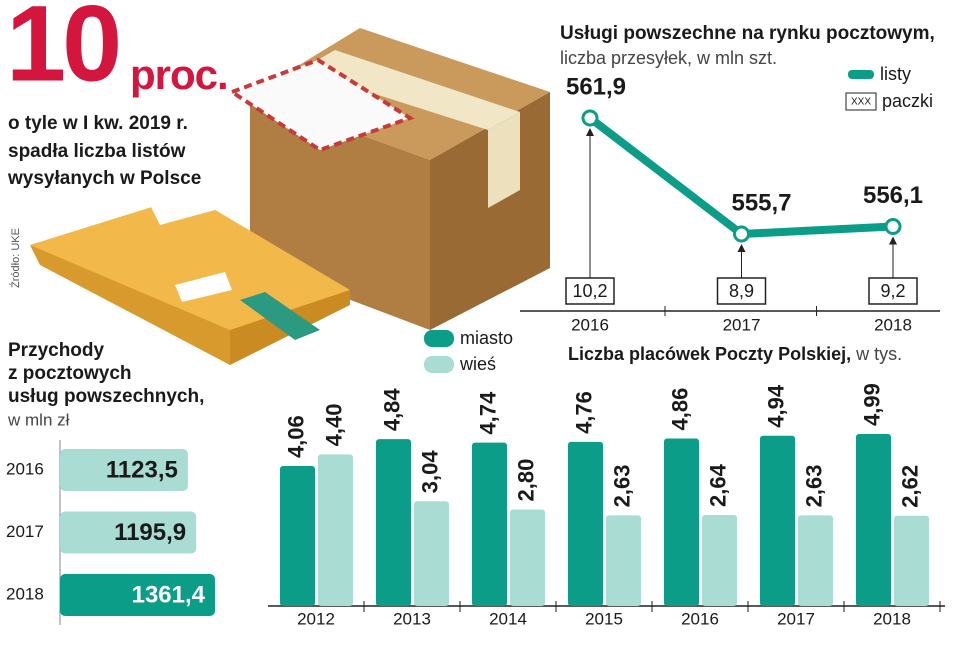  What do you see at coordinates (70, 373) in the screenshot?
I see `chart-title: z pocztowych` at bounding box center [70, 373].